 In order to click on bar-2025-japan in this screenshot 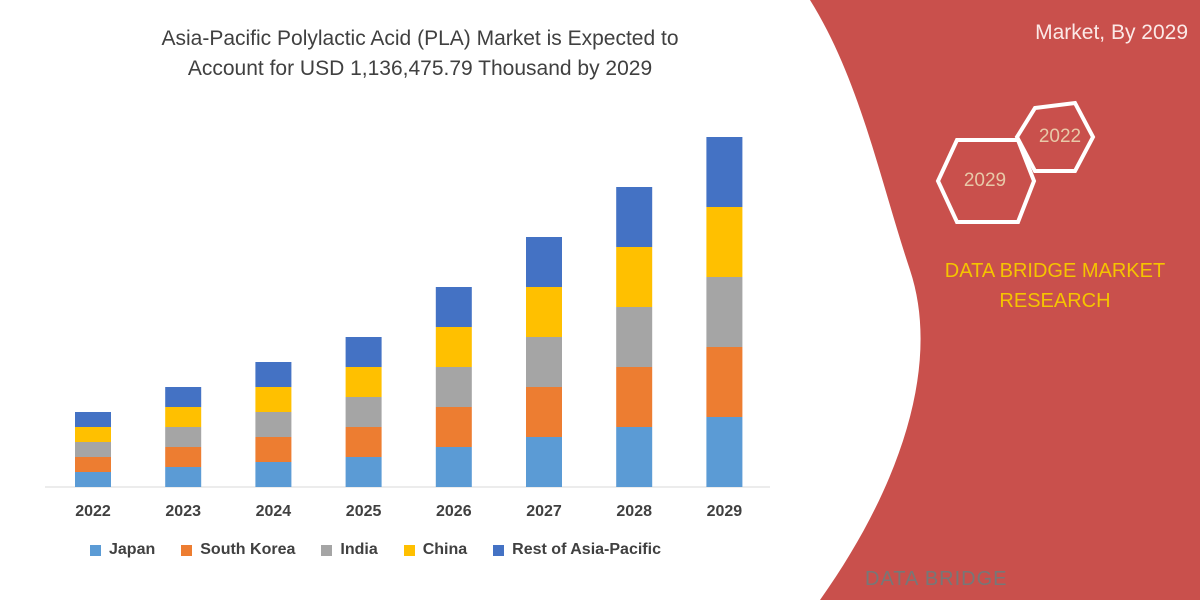, I will do `click(363, 472)`.